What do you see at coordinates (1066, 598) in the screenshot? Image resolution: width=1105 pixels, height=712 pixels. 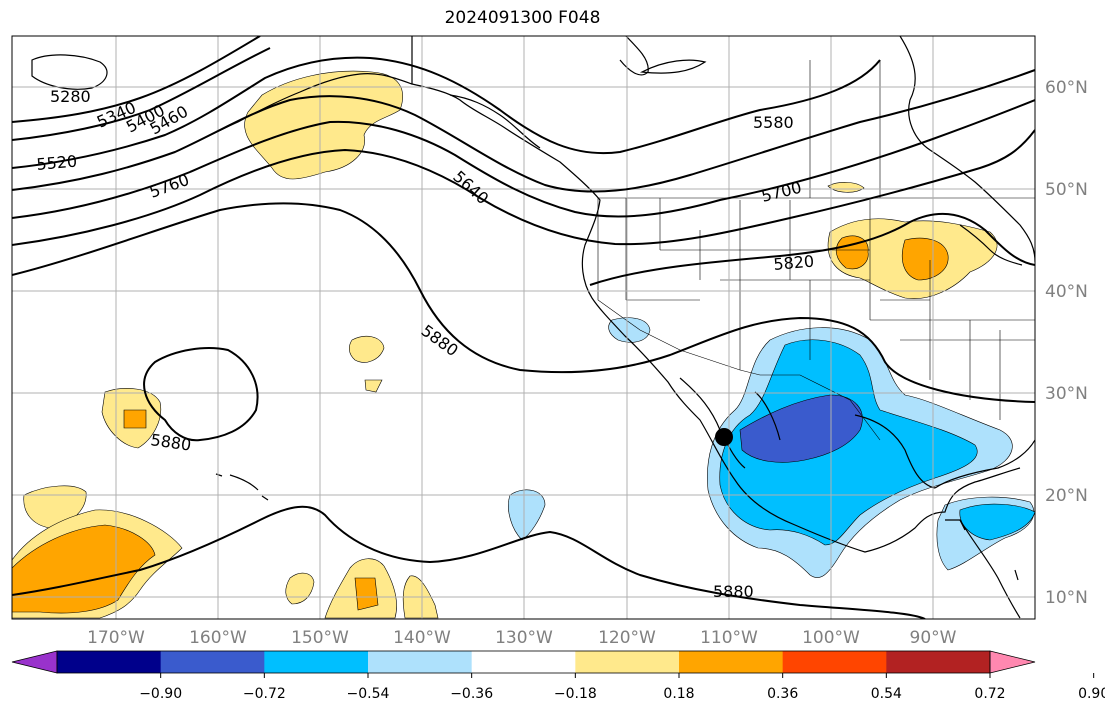 I see `lat-label: 10°N` at bounding box center [1066, 598].